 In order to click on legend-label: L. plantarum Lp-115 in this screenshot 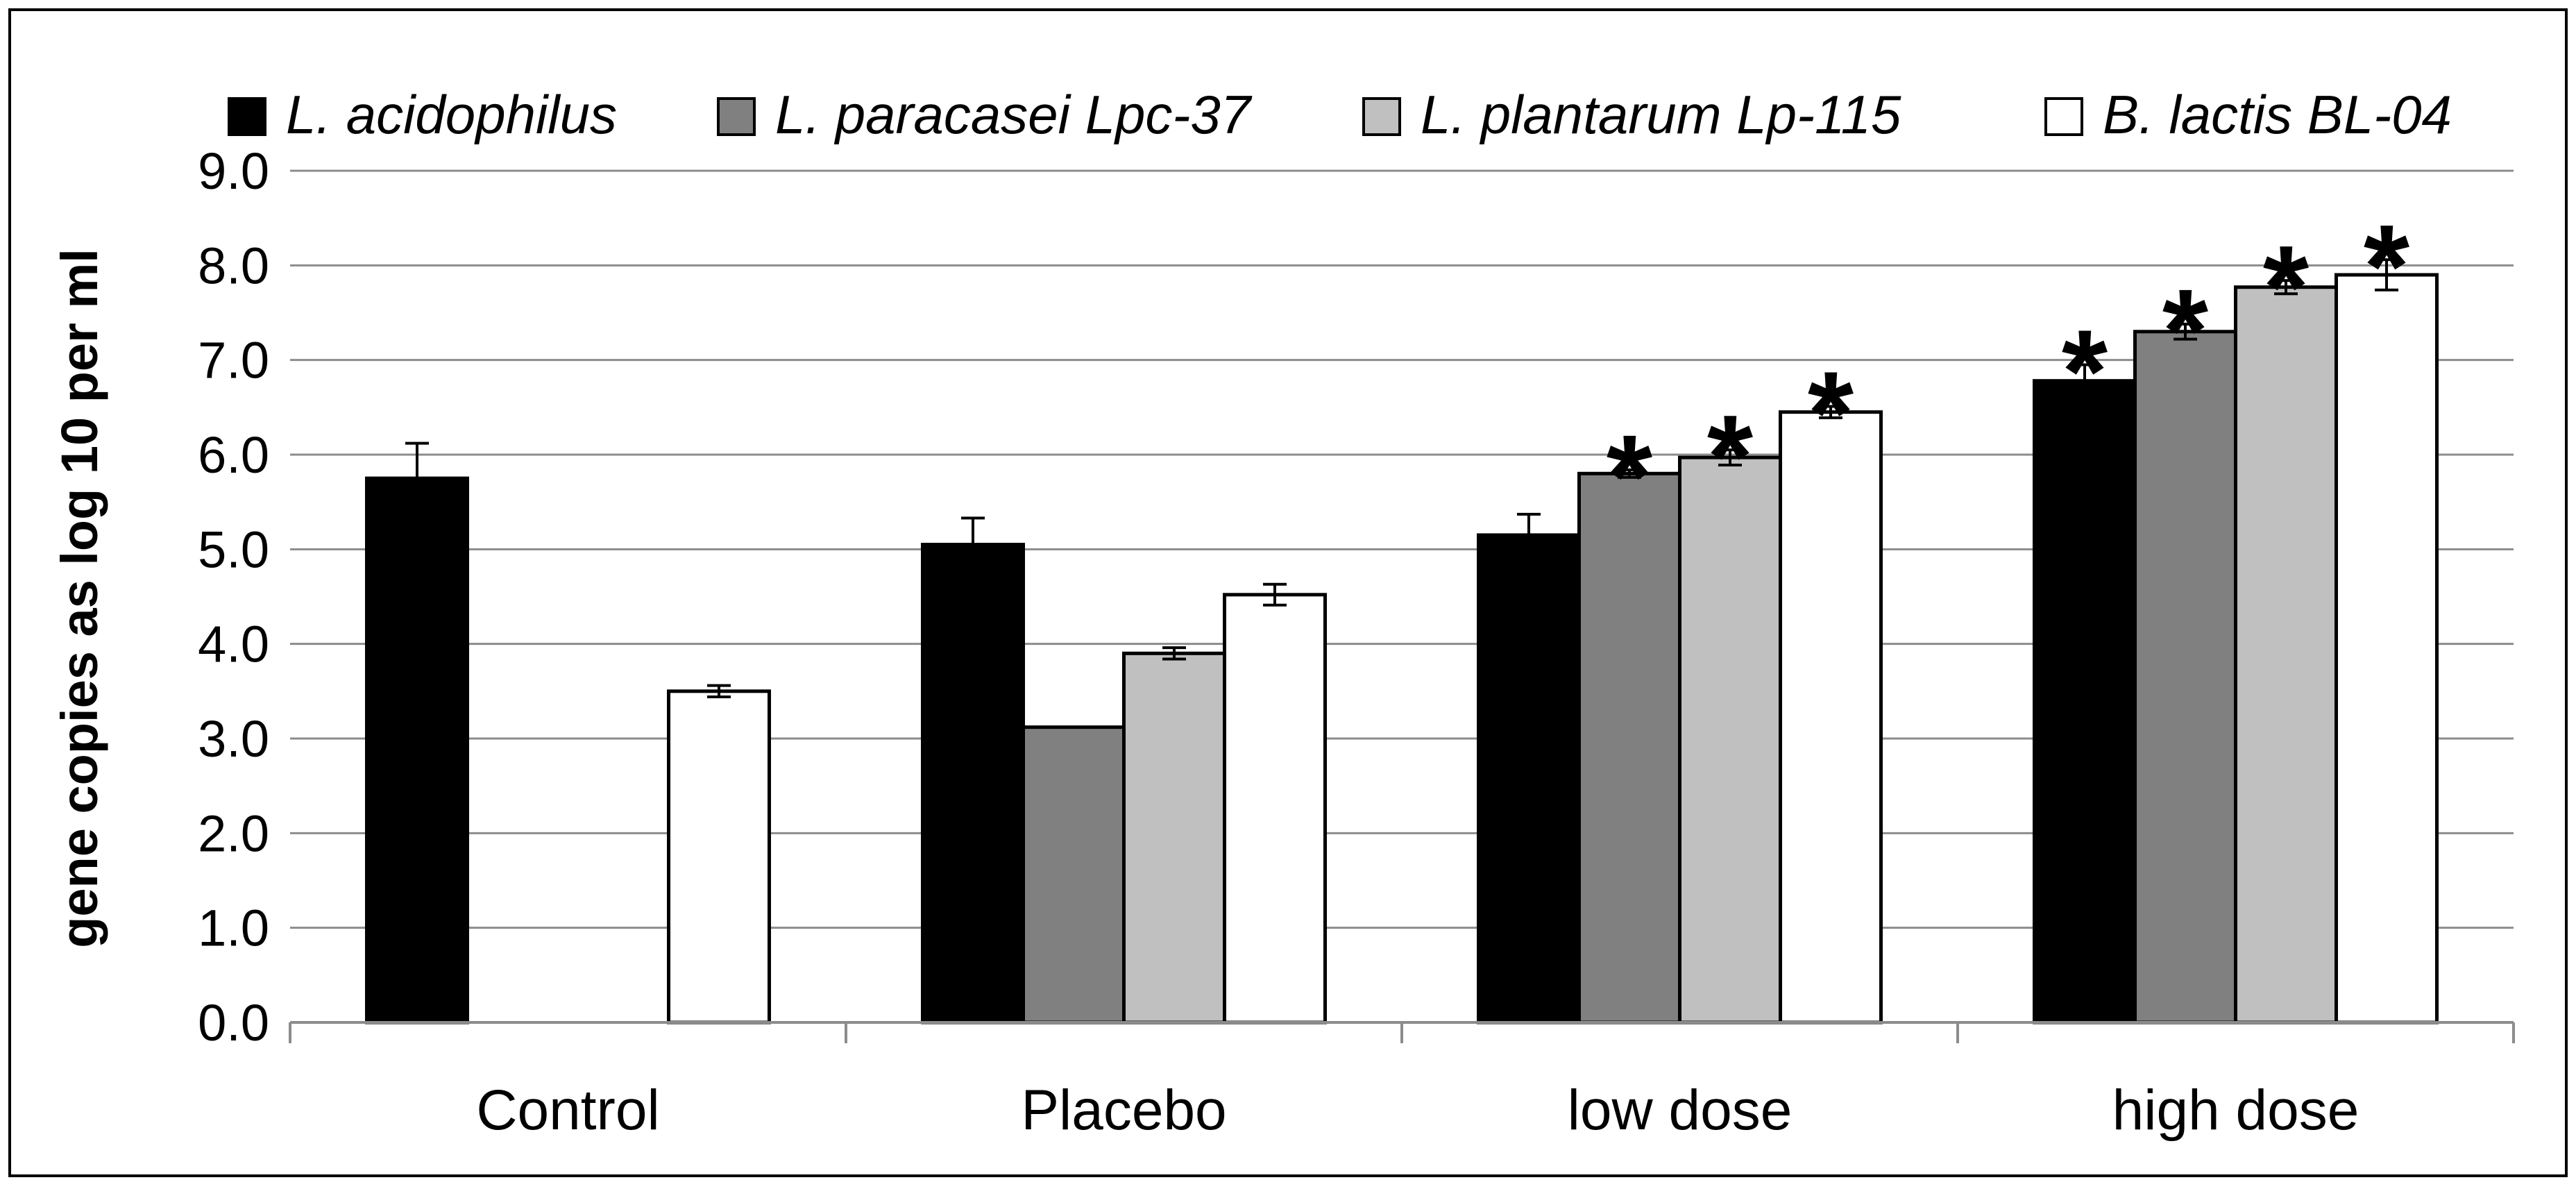, I will do `click(1661, 114)`.